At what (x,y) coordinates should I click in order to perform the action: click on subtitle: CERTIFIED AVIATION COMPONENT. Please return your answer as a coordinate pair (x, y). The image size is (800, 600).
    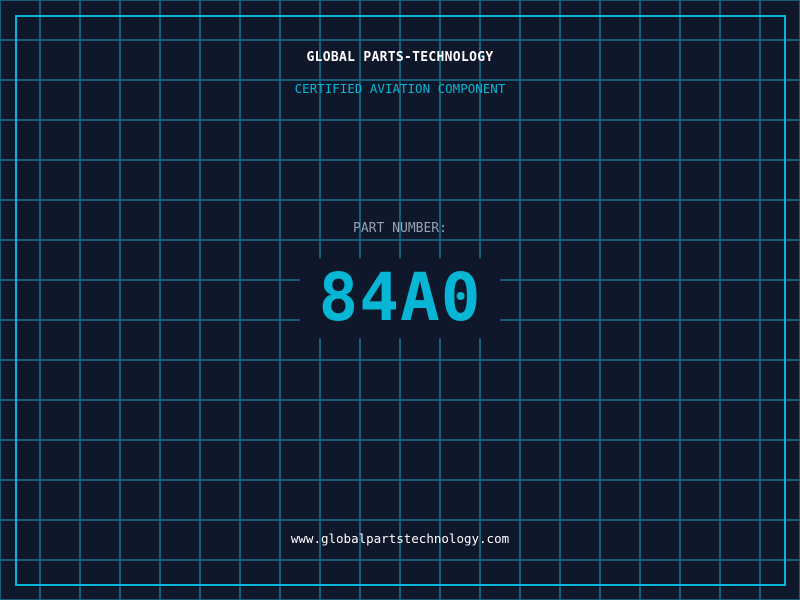
    Looking at the image, I should click on (400, 88).